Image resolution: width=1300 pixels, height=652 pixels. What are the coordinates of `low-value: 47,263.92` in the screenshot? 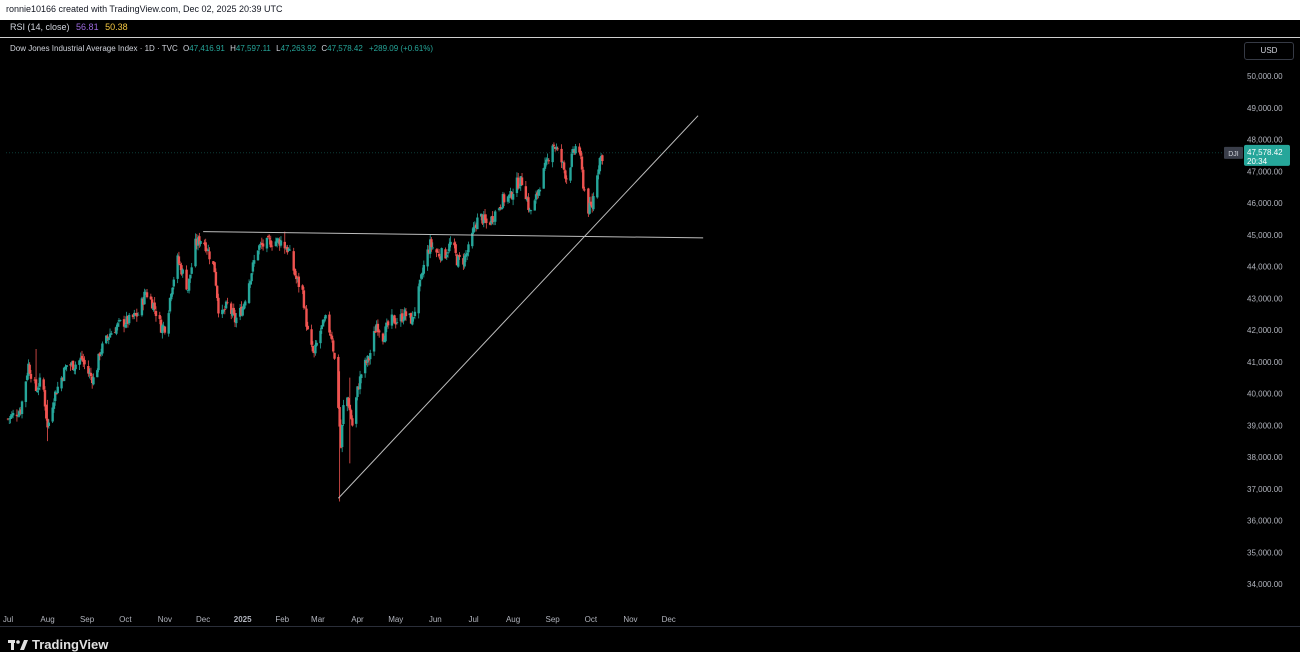 It's located at (298, 48).